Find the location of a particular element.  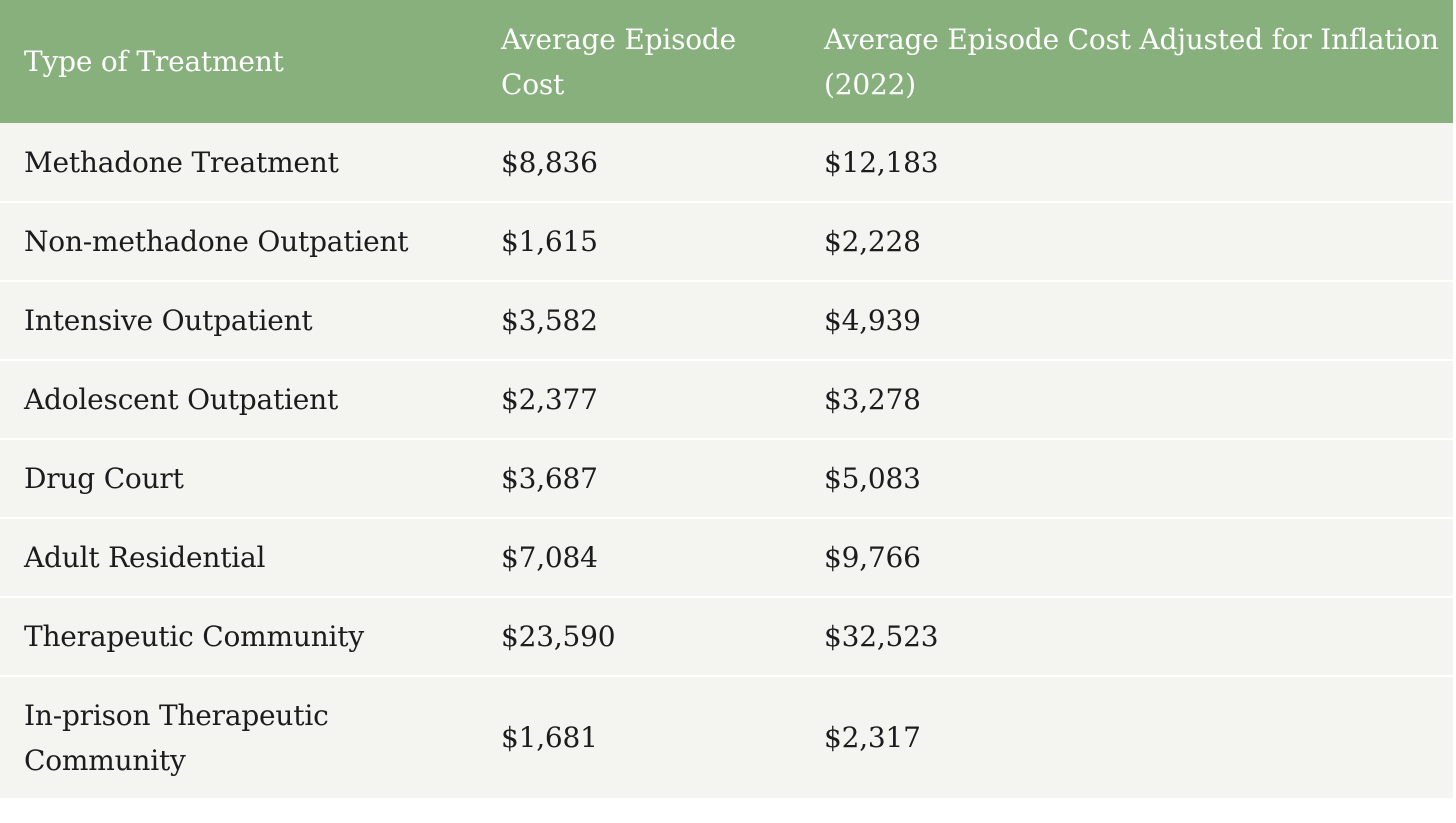

cell-average-cost: $3,582 is located at coordinates (549, 320).